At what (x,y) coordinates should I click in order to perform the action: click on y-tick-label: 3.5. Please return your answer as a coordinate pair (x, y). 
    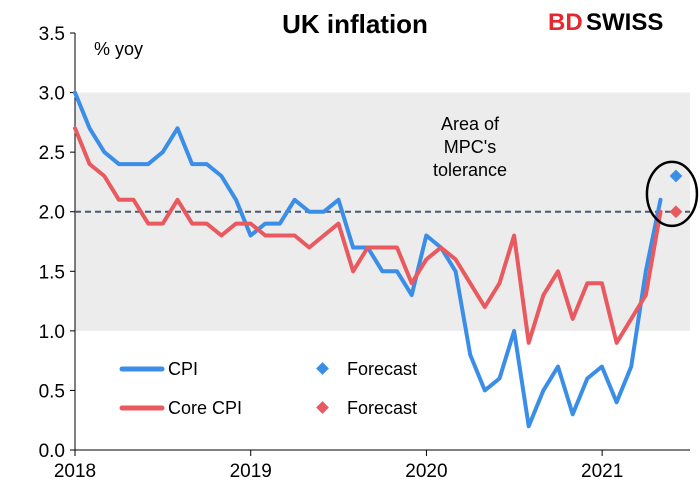
    Looking at the image, I should click on (52, 34).